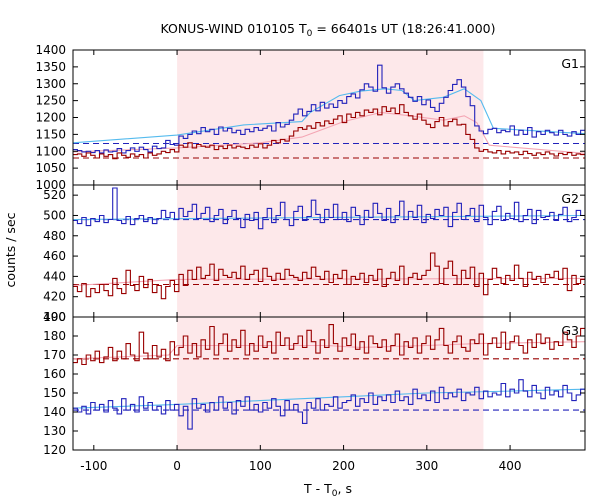  I want to click on g2-panel-label: G2, so click(570, 198).